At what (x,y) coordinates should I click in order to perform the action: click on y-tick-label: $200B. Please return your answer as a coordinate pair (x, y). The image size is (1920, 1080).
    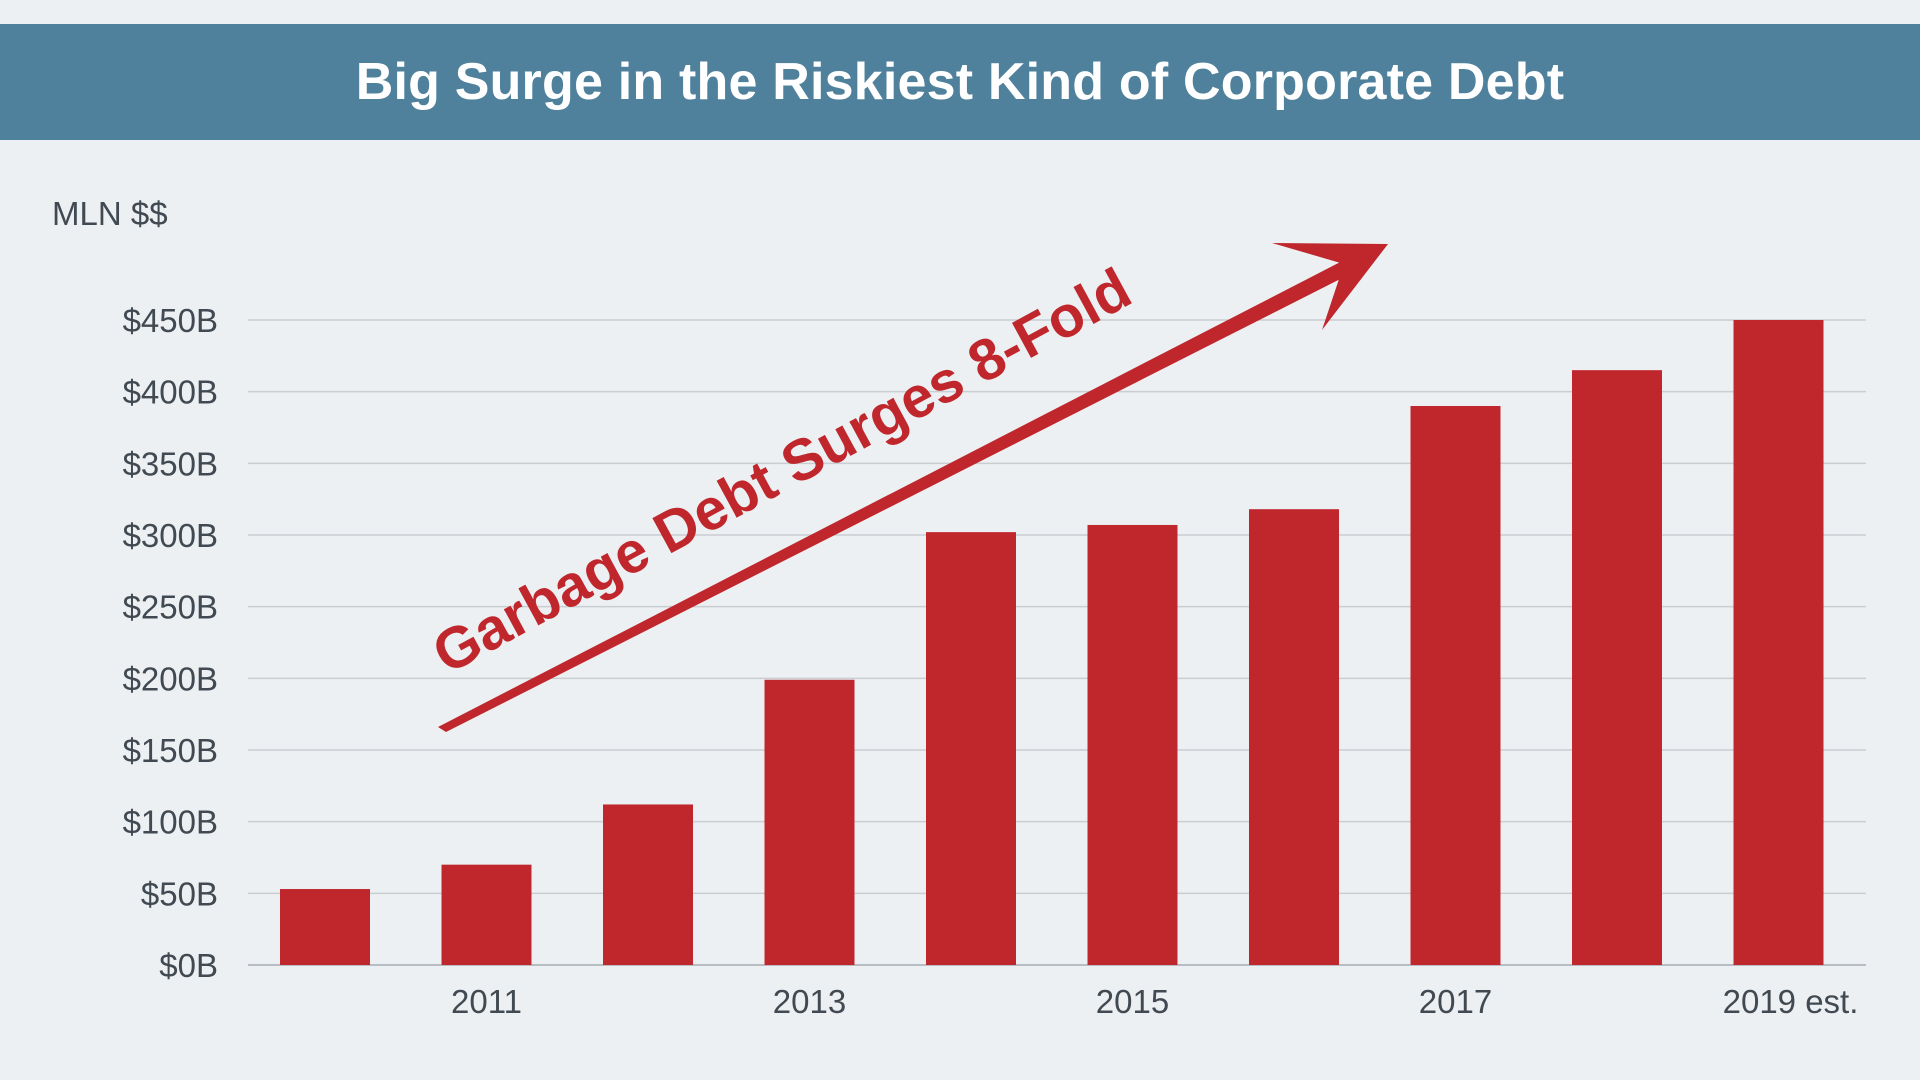
    Looking at the image, I should click on (170, 678).